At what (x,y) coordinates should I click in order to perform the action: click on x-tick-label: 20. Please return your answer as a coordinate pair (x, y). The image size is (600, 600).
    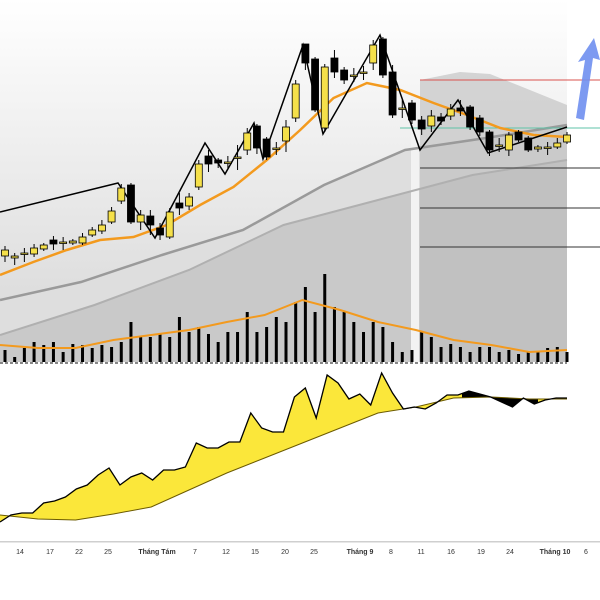
    Looking at the image, I should click on (285, 552).